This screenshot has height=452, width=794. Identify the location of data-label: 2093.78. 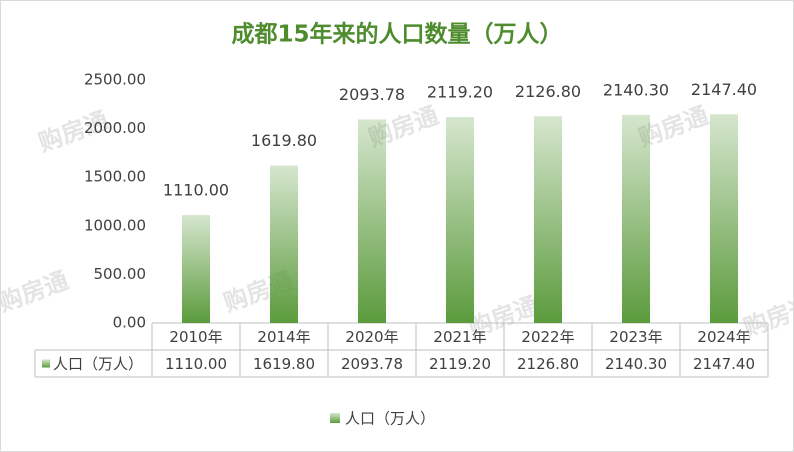
(372, 94).